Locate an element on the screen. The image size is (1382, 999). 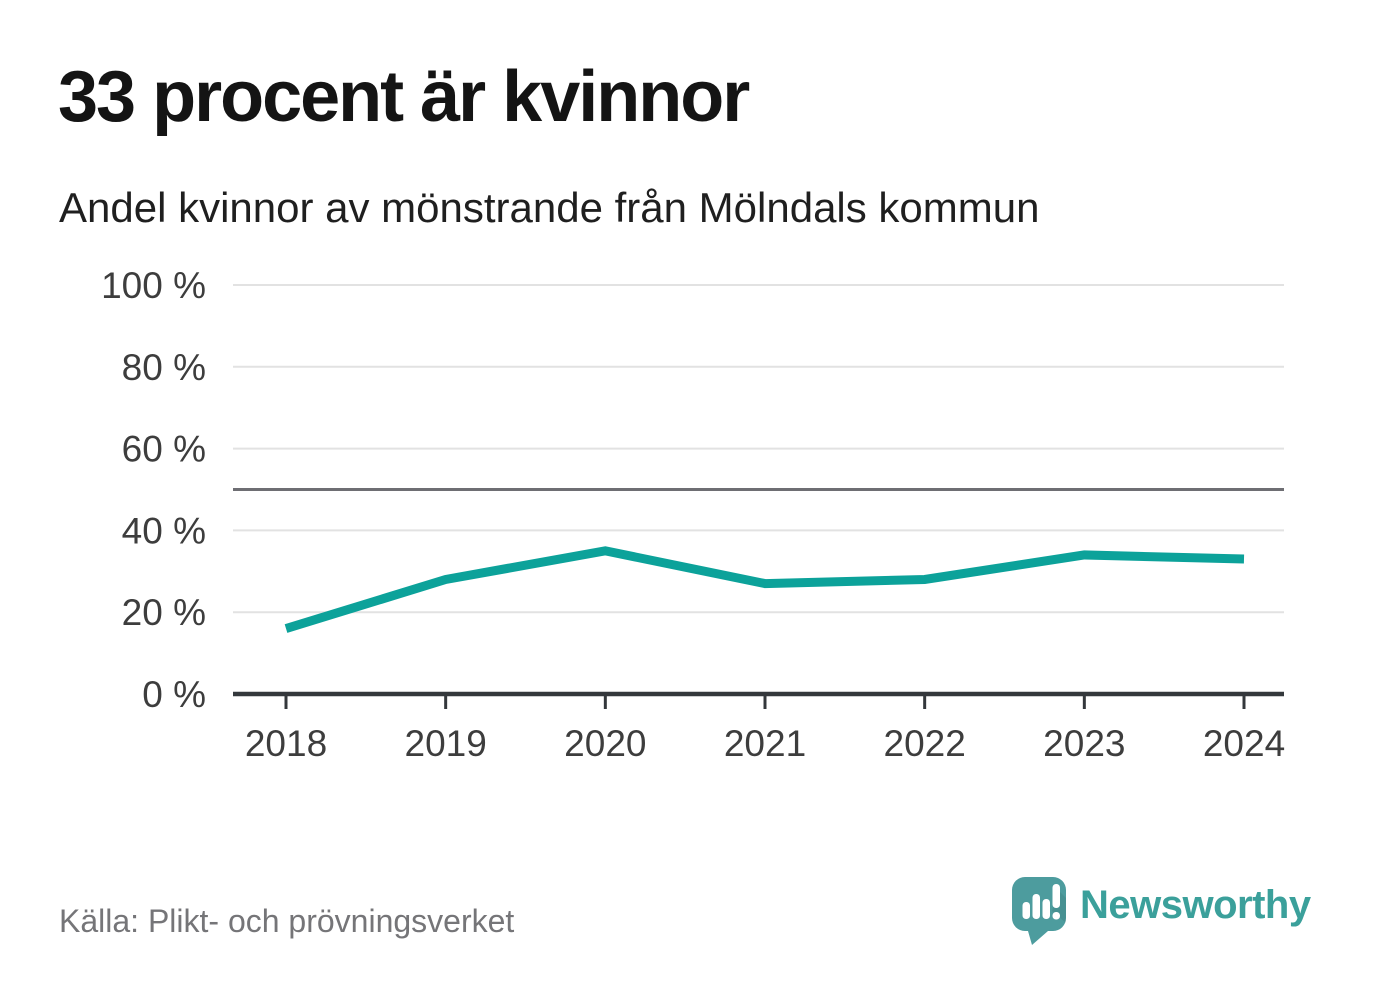
newsworthy-speech-bubble-barchart-icon is located at coordinates (1039, 911).